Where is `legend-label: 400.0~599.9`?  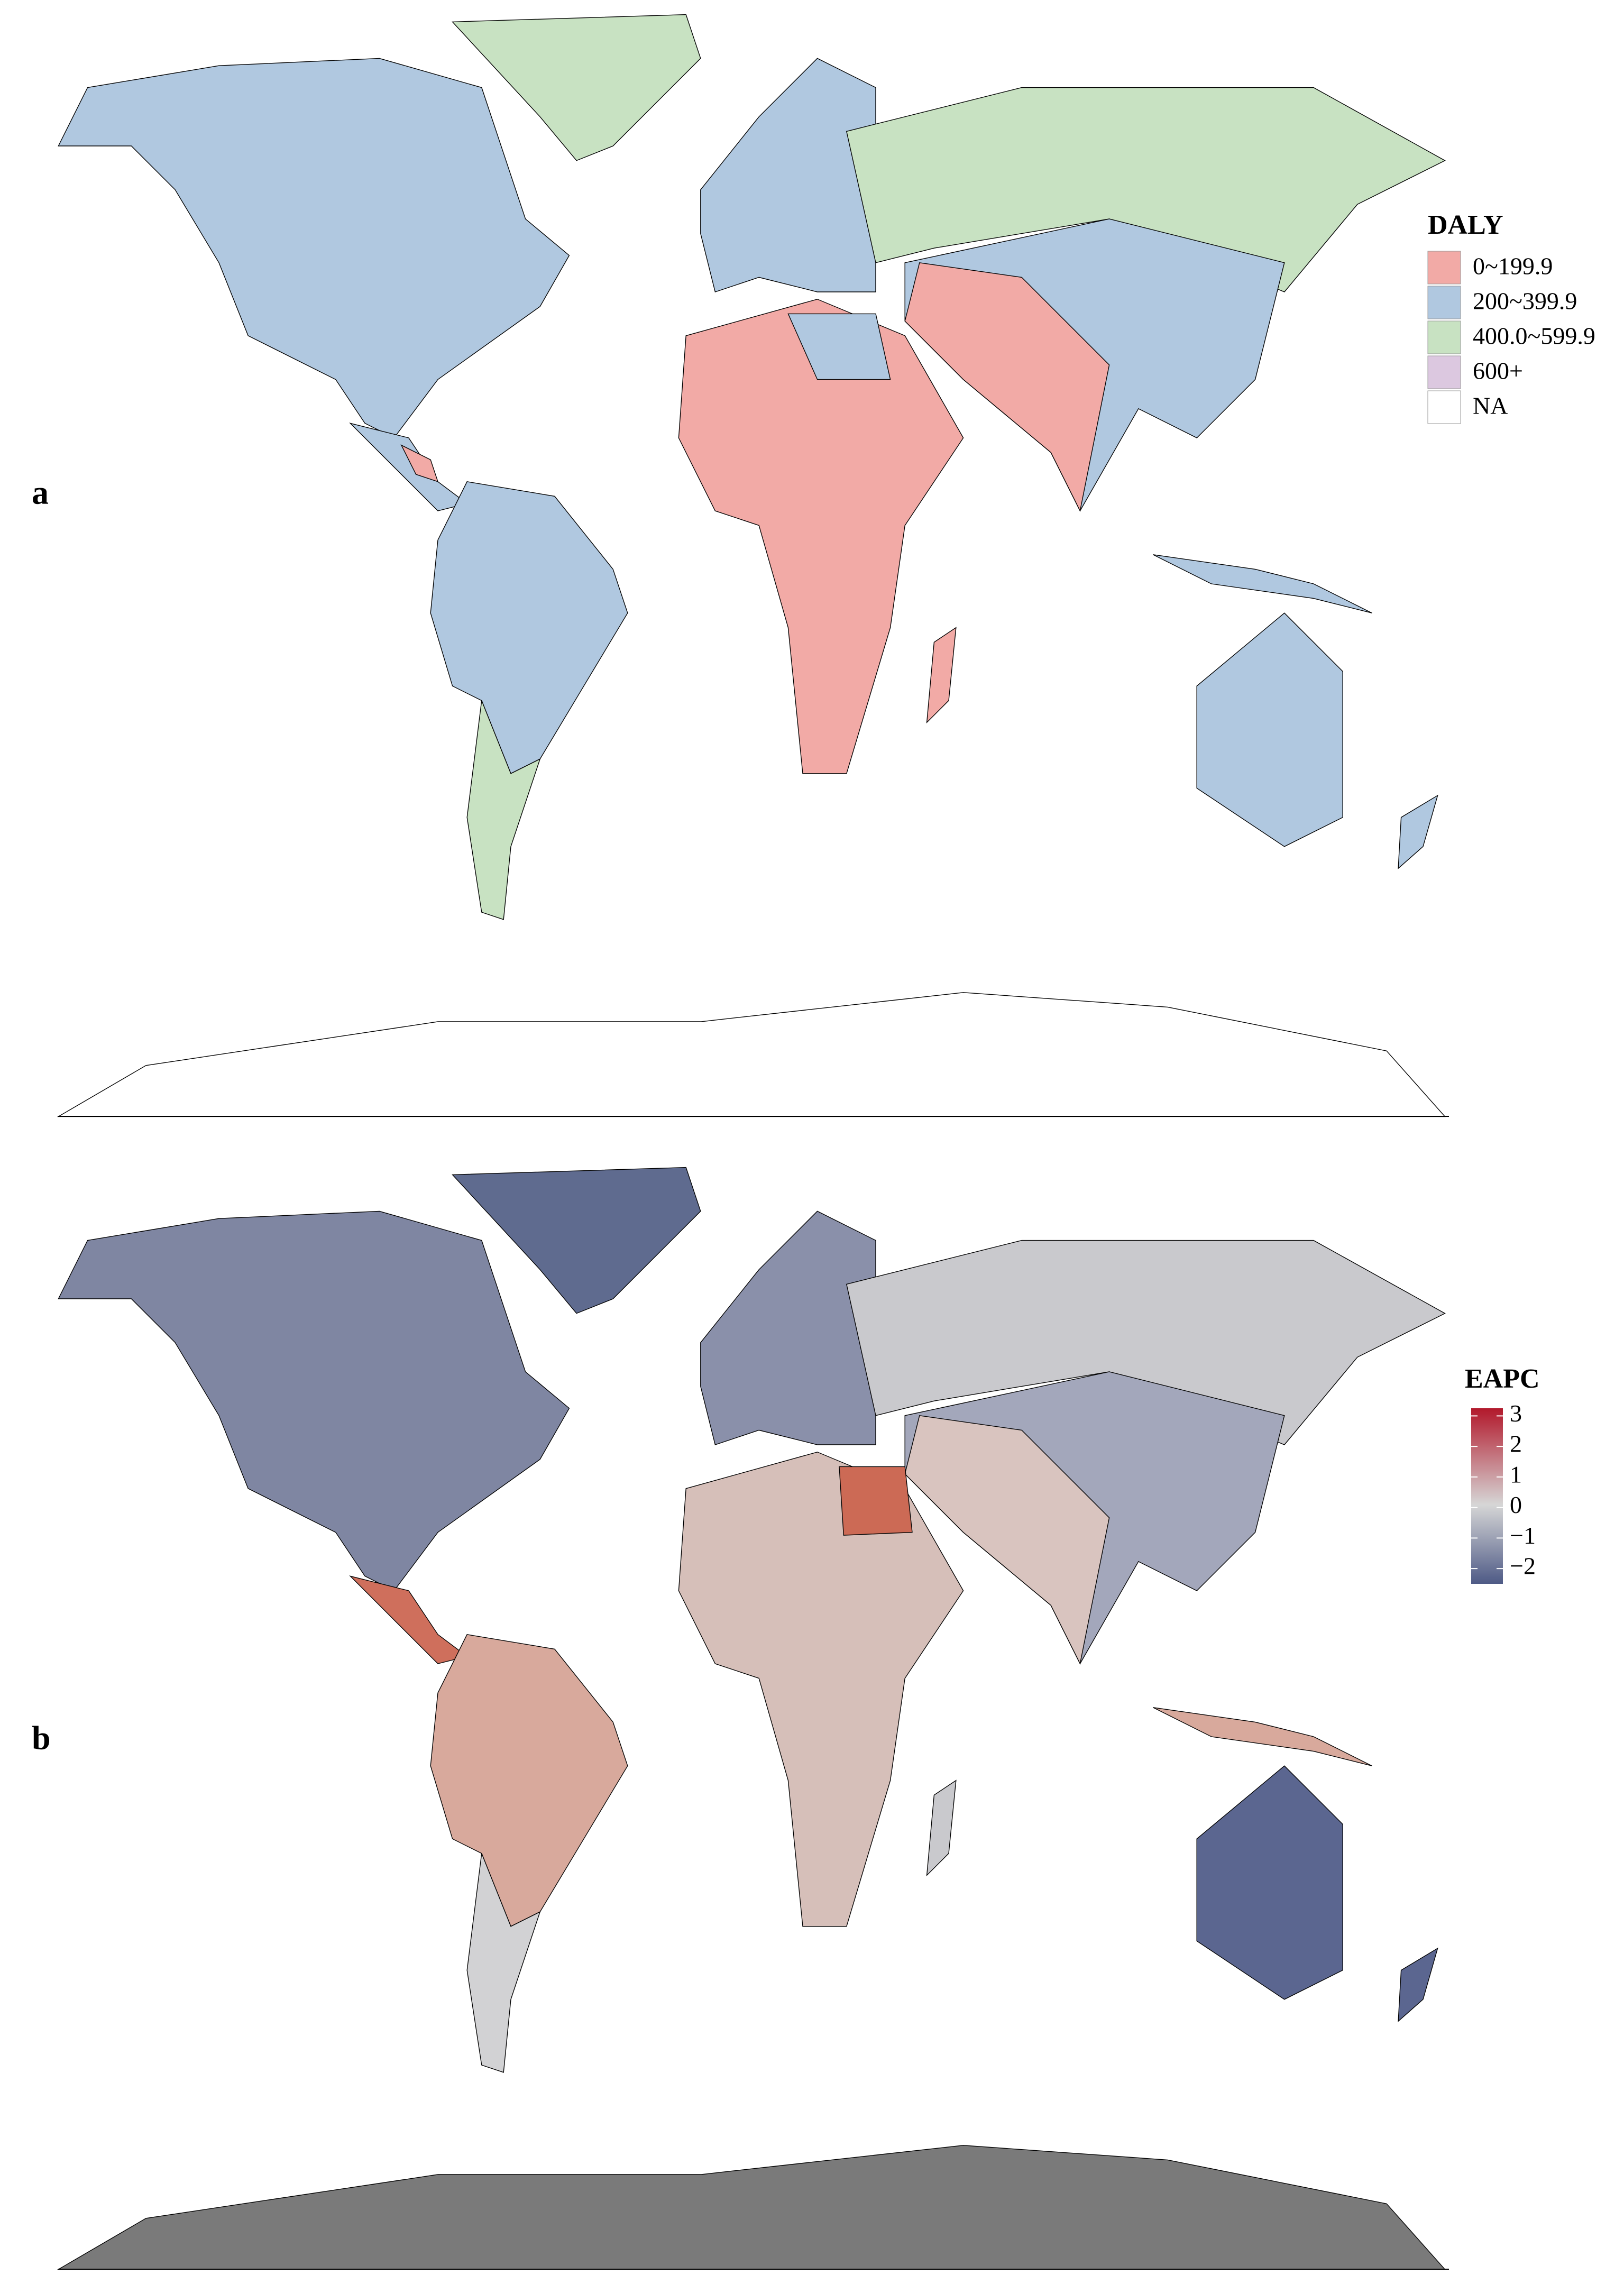 legend-label: 400.0~599.9 is located at coordinates (1534, 336).